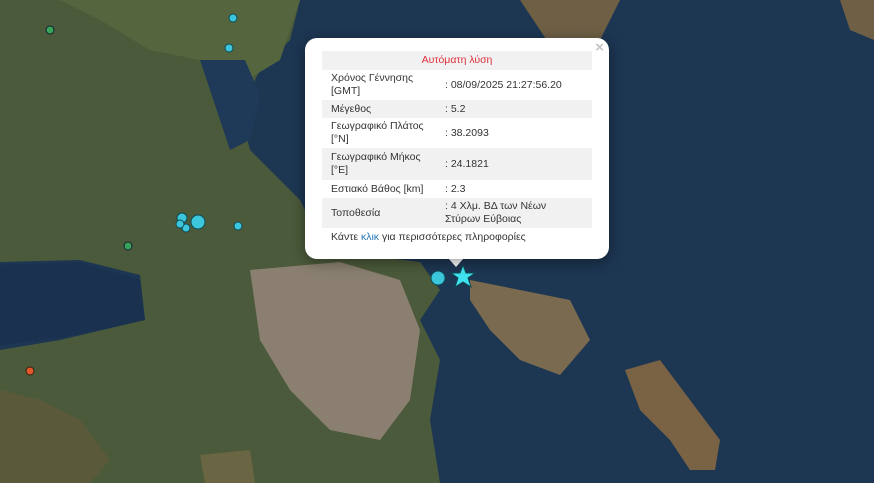  What do you see at coordinates (514, 109) in the screenshot?
I see `row-value: : 5.2` at bounding box center [514, 109].